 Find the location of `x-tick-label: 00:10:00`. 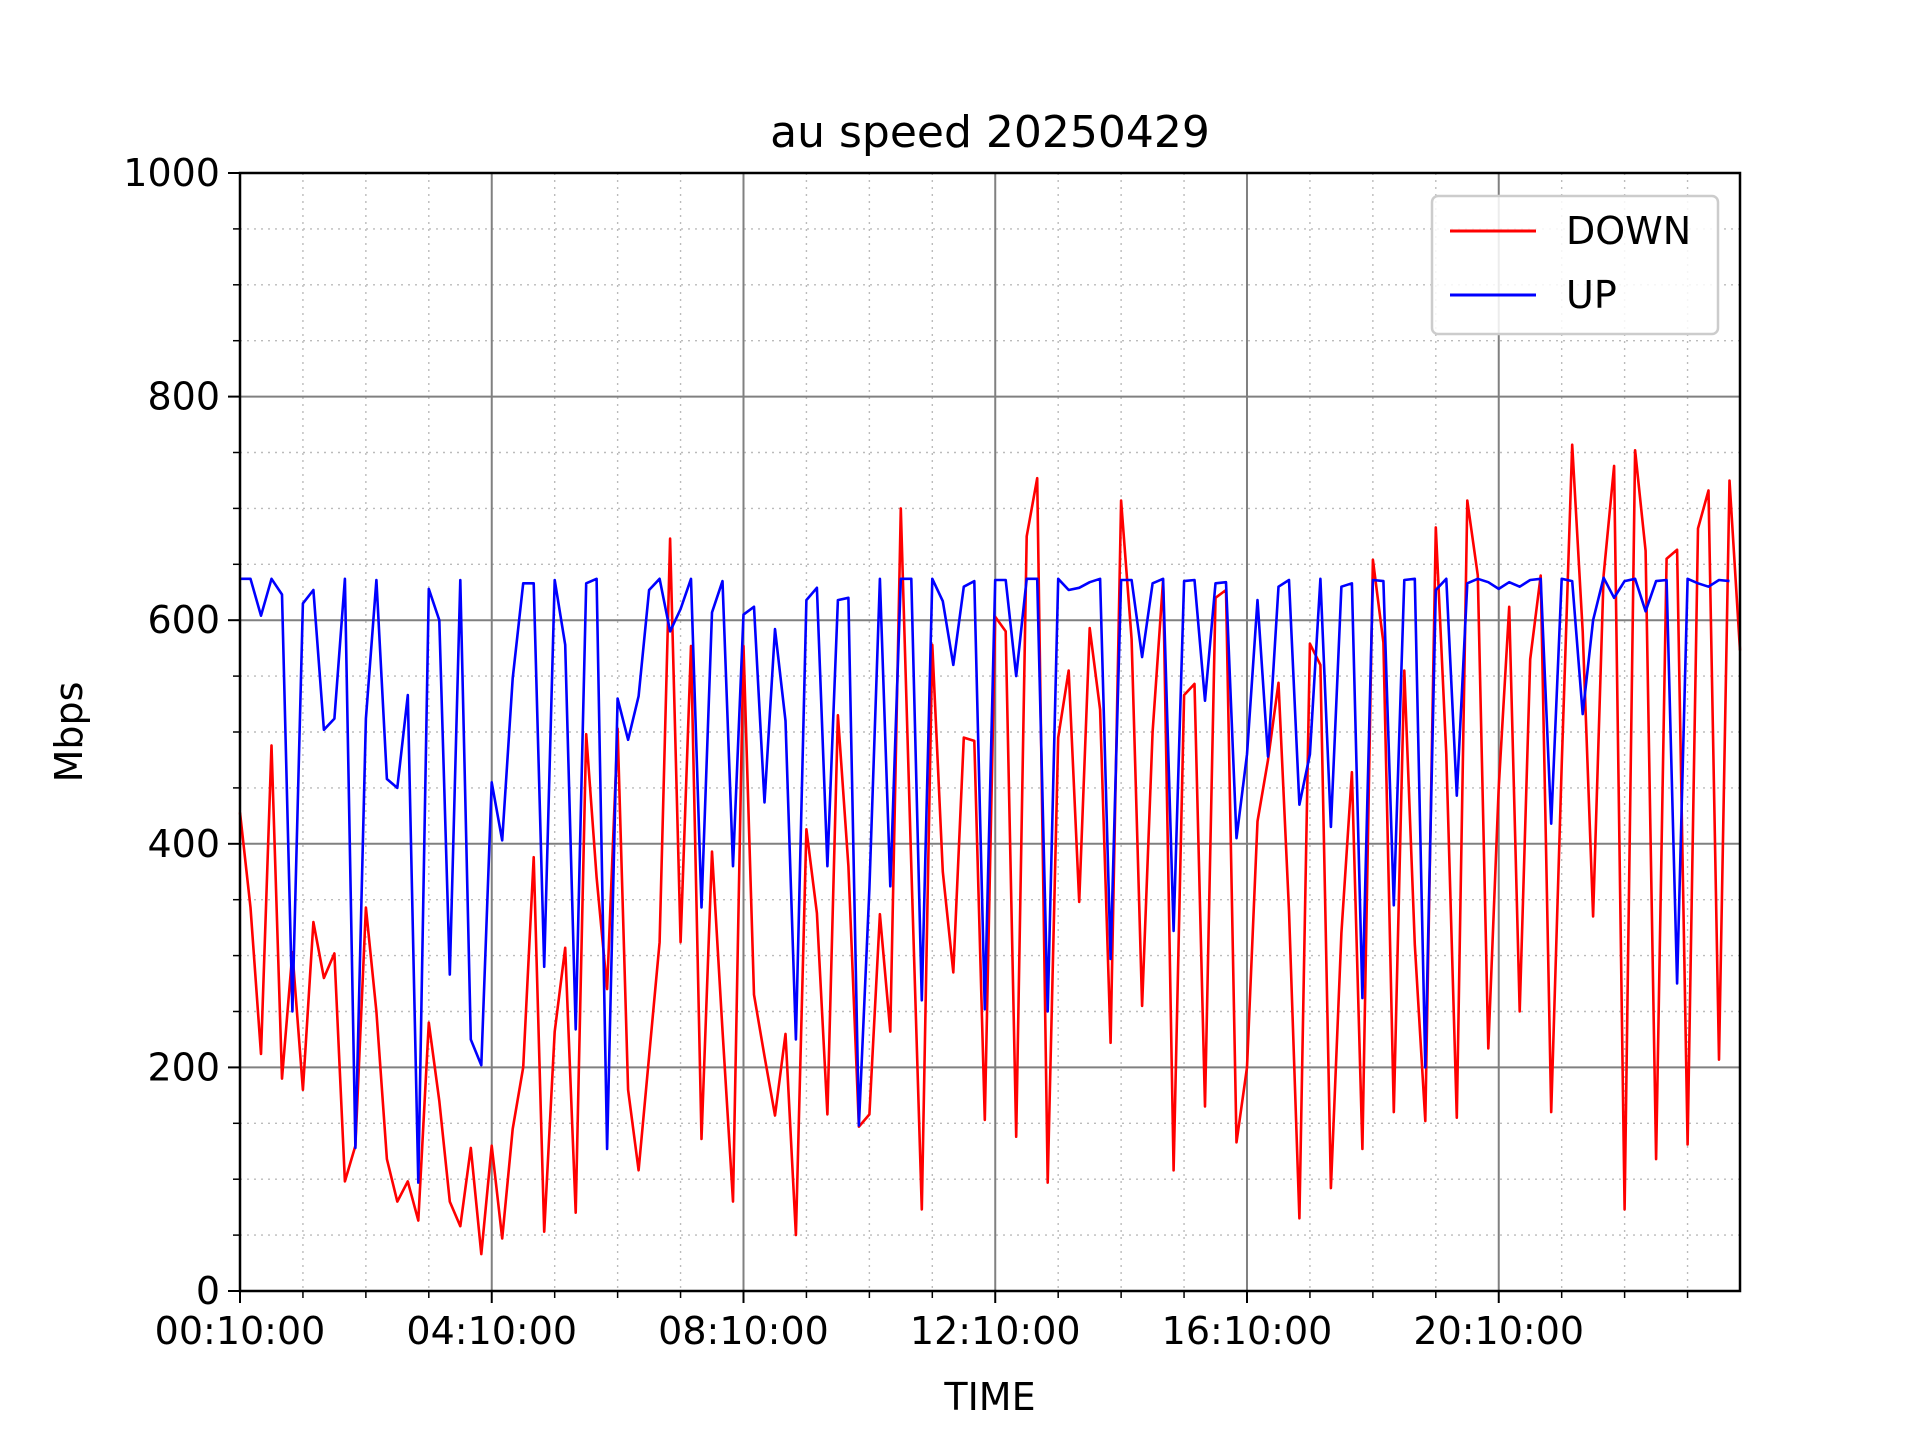

x-tick-label: 00:10:00 is located at coordinates (240, 1331).